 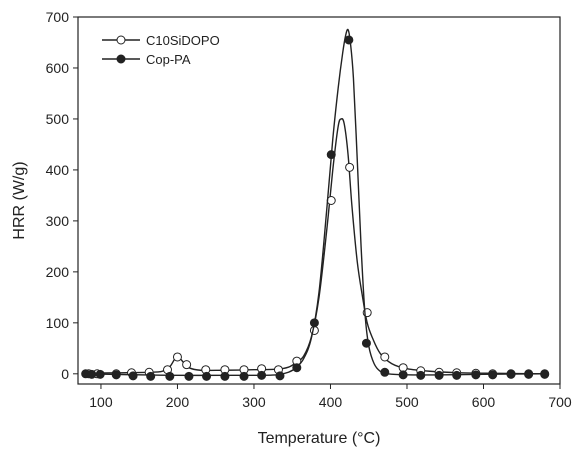 What do you see at coordinates (58, 68) in the screenshot?
I see `y-tick-label: 600` at bounding box center [58, 68].